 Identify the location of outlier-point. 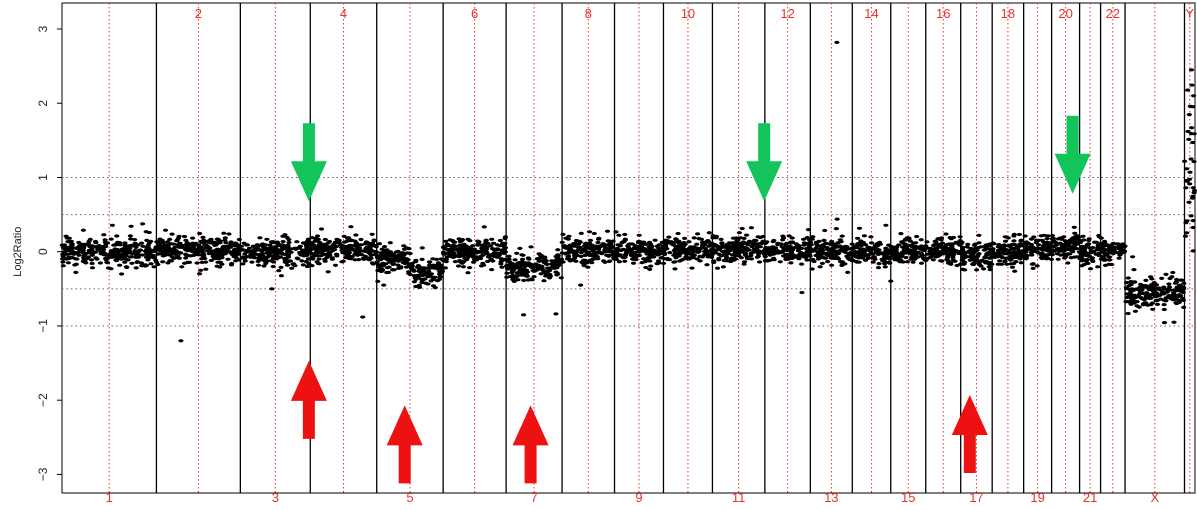
(837, 42).